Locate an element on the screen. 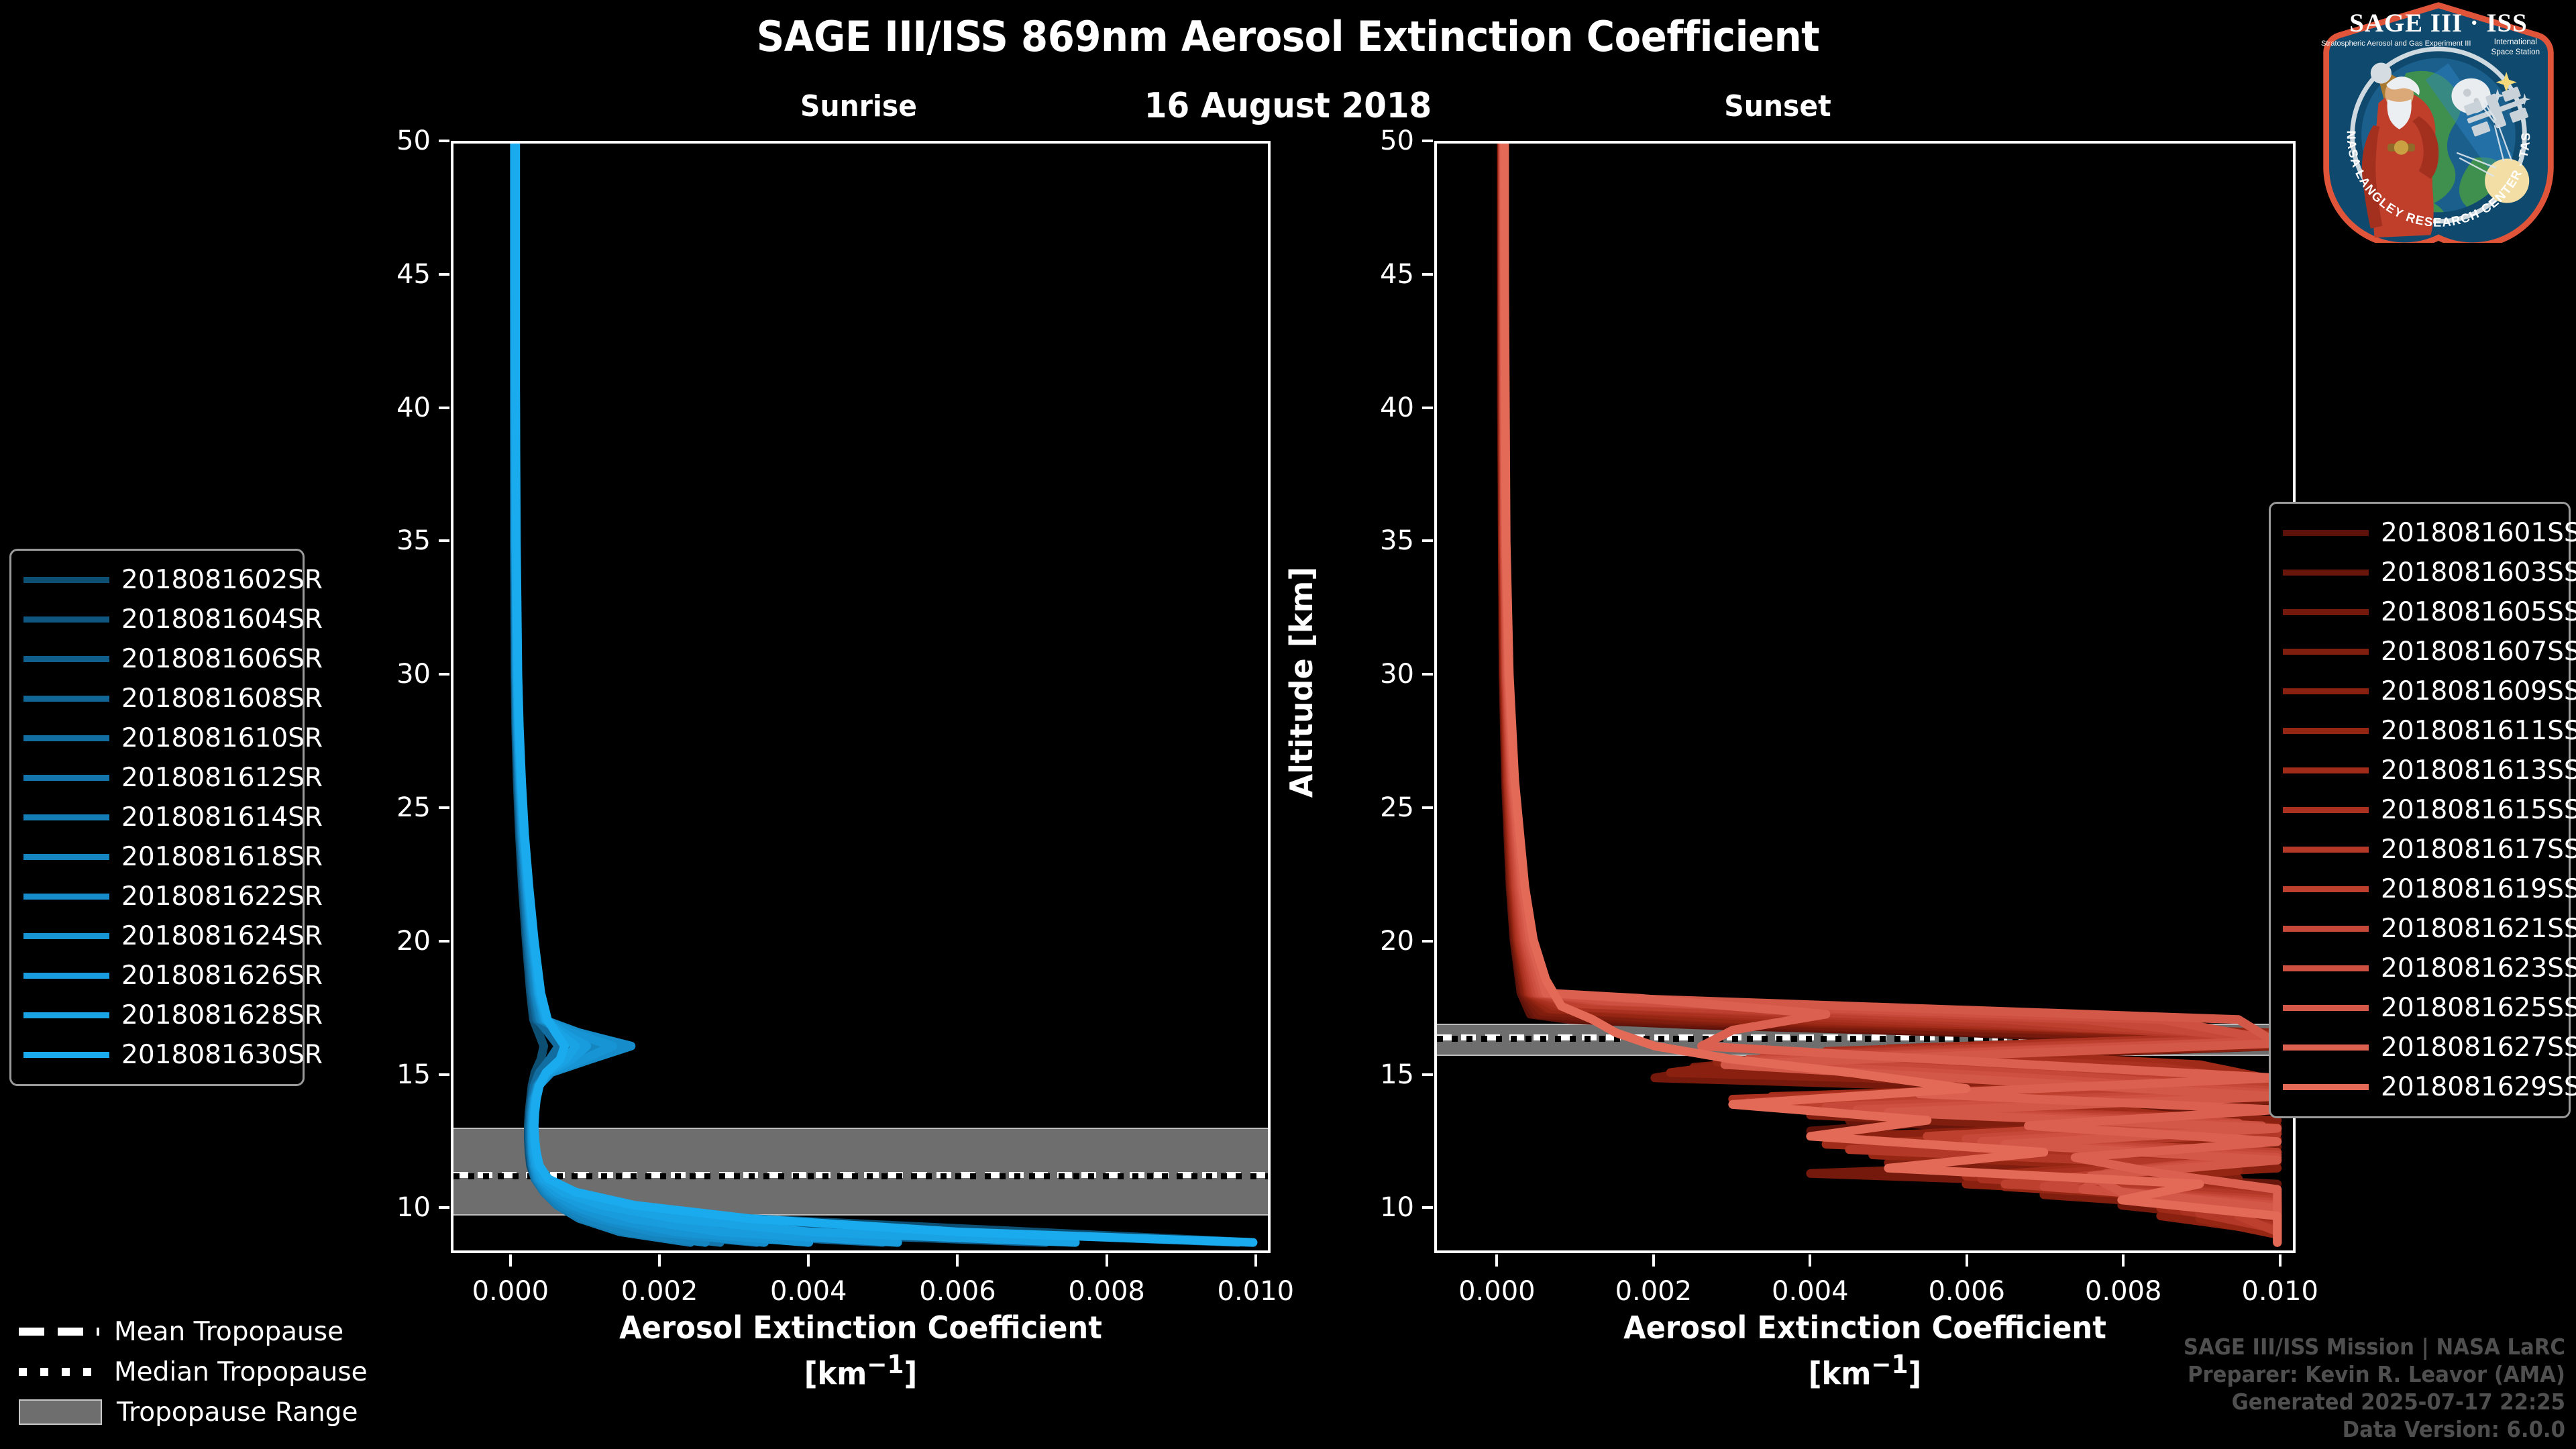 The height and width of the screenshot is (1449, 2576). legend-item-2018081617SS: 2018081617SS is located at coordinates (2429, 849).